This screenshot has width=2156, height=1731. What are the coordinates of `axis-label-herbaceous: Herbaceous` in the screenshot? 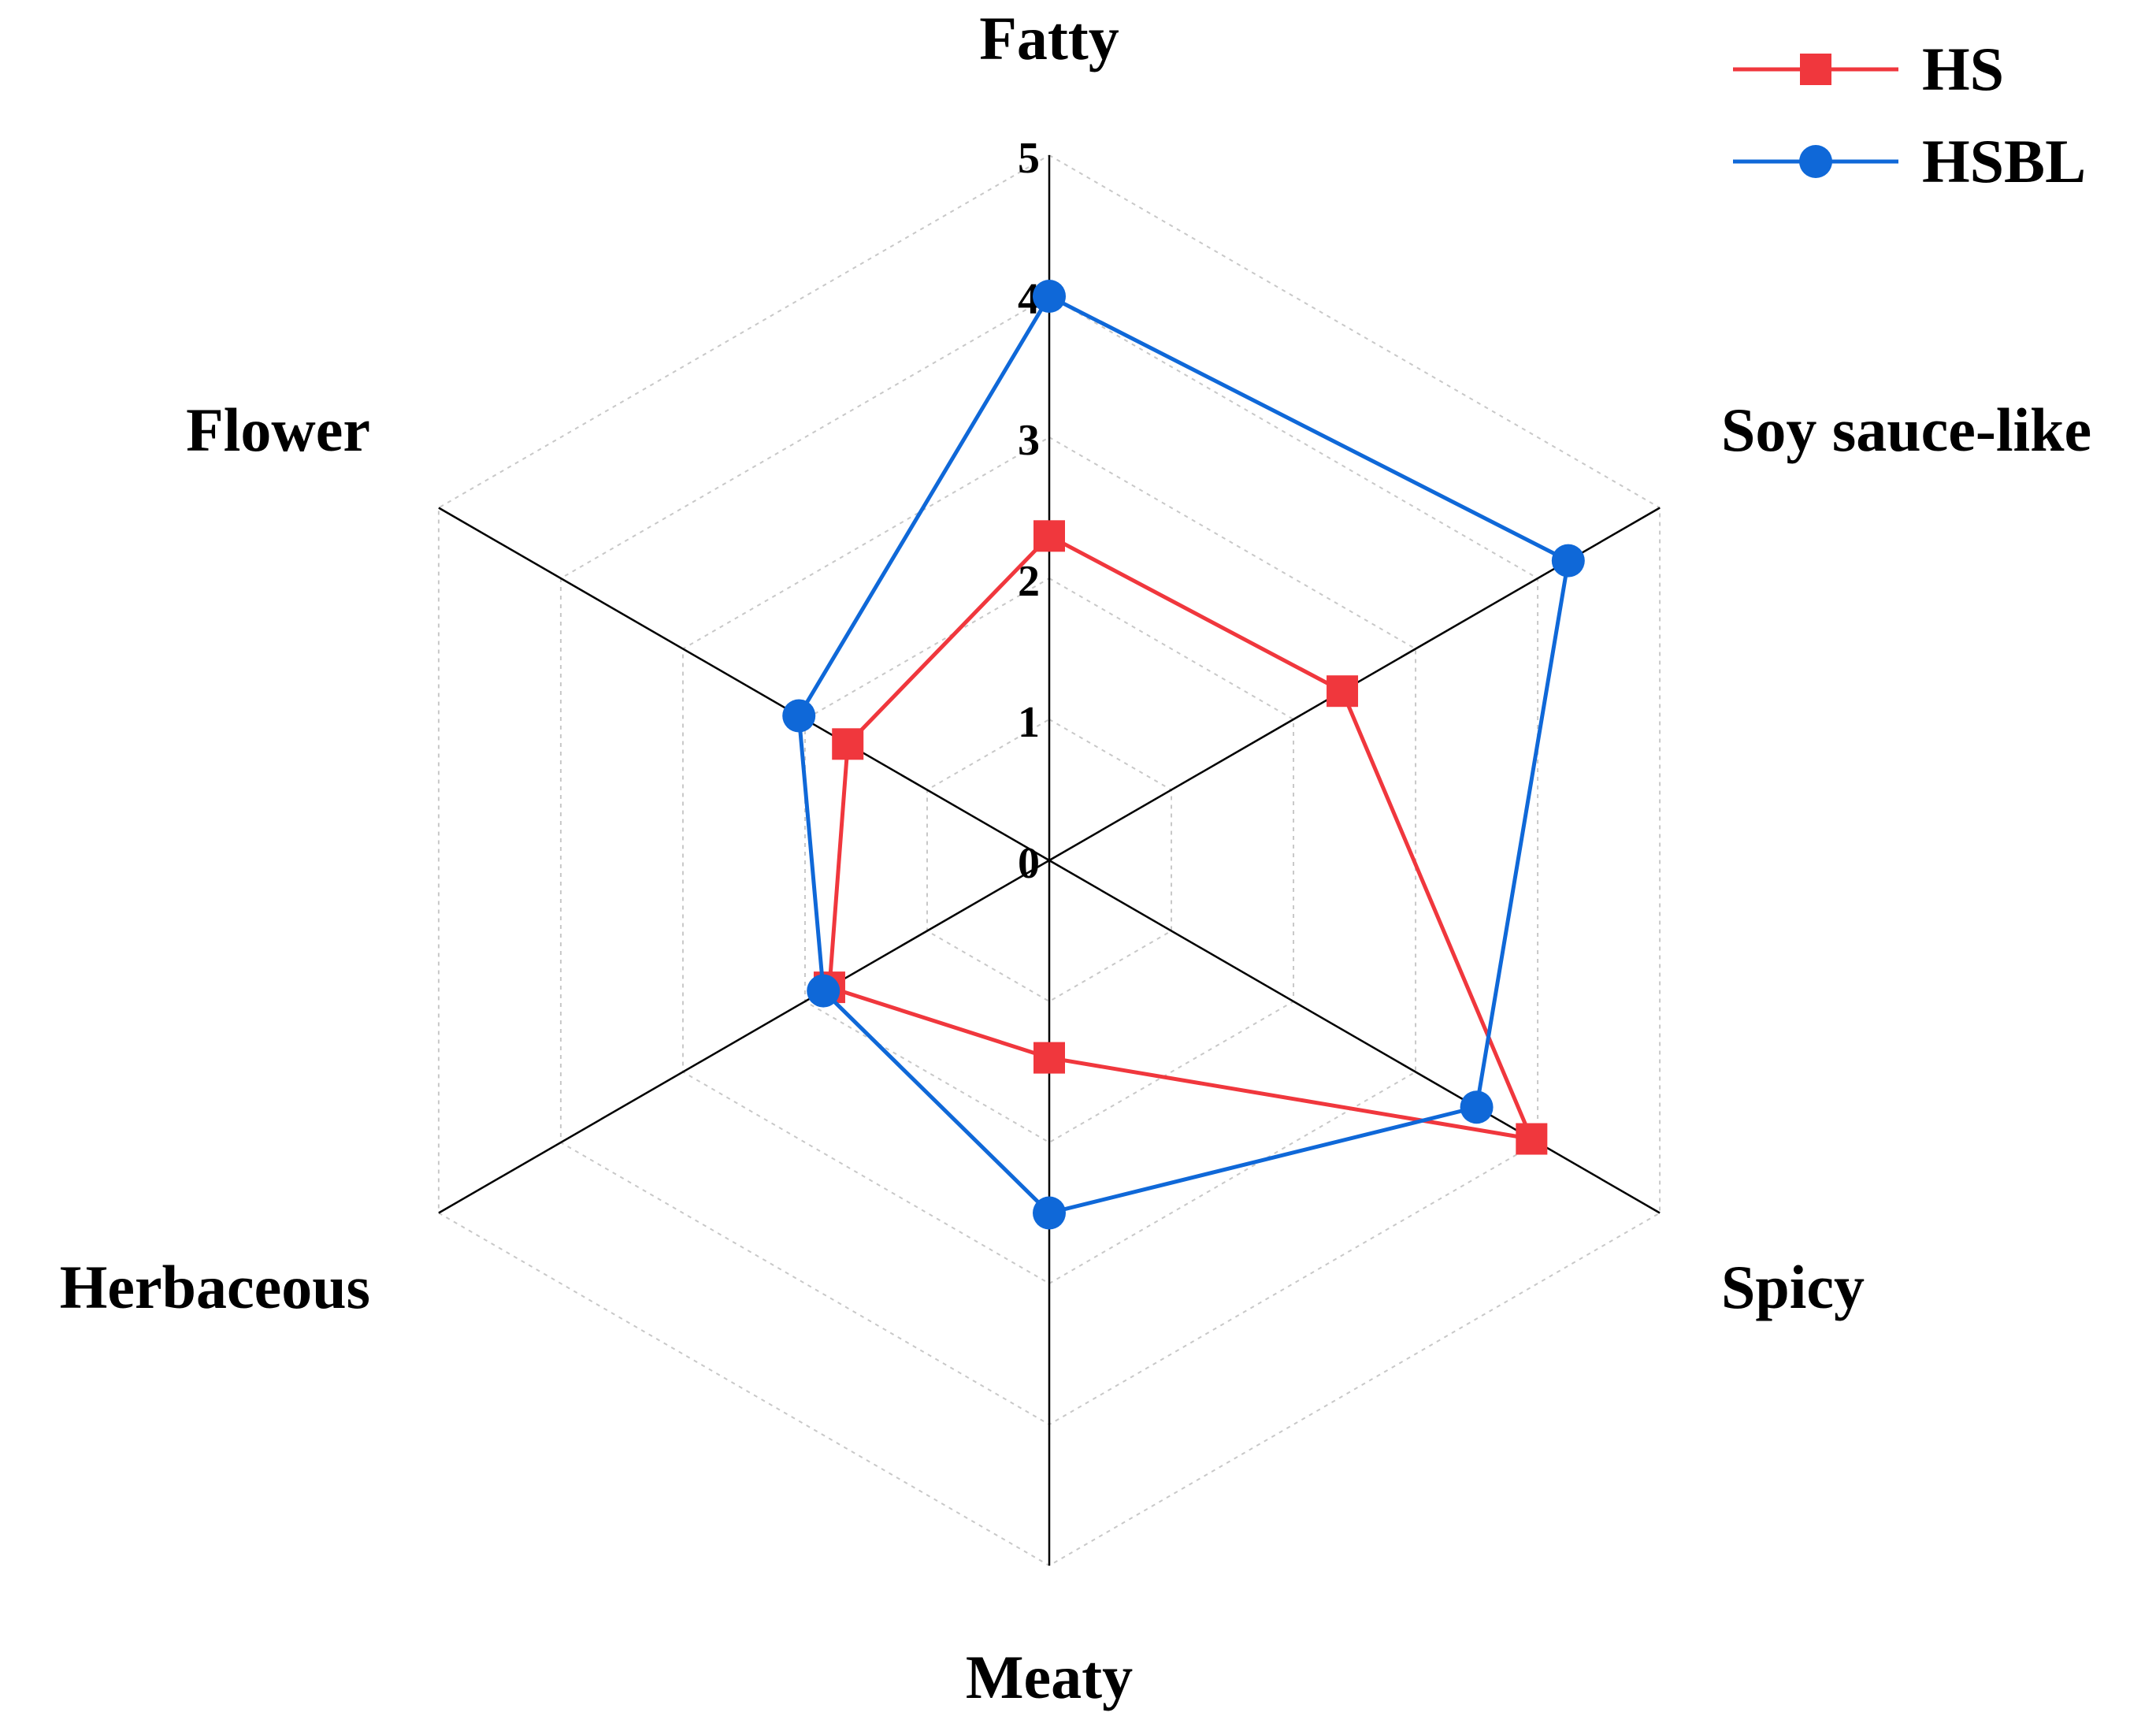 It's located at (215, 1287).